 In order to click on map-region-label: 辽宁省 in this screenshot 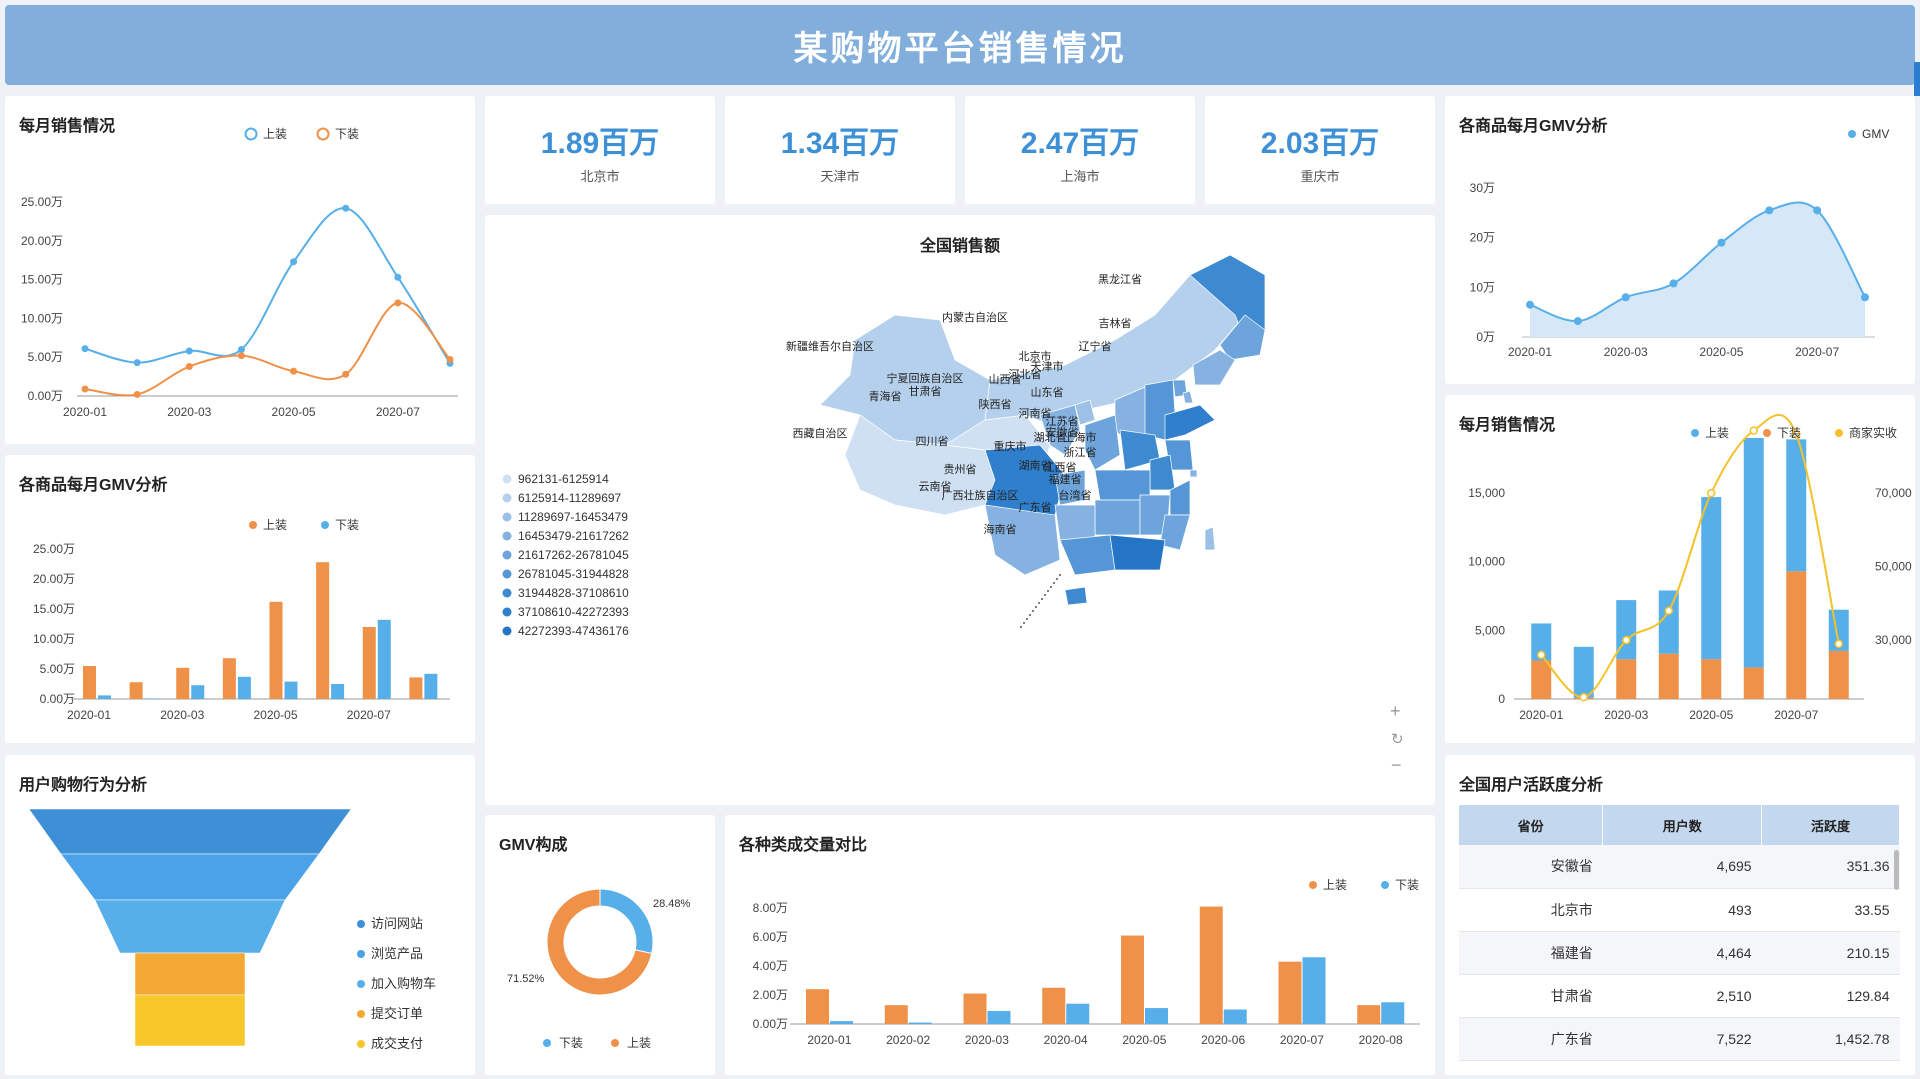, I will do `click(1095, 346)`.